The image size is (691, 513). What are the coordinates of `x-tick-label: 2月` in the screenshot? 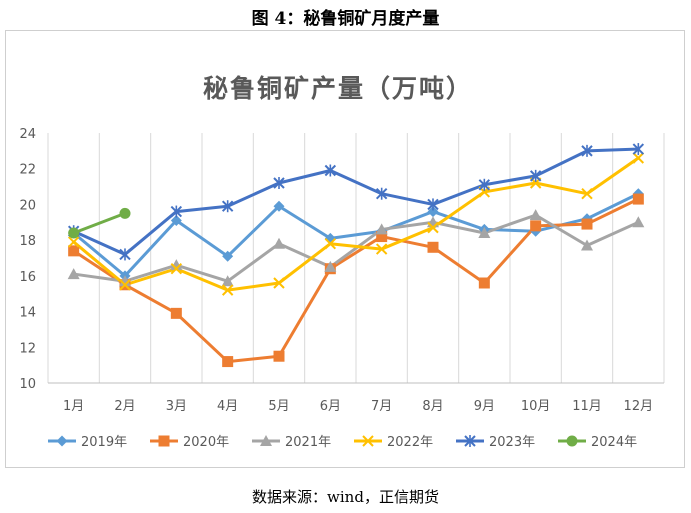 It's located at (124, 406).